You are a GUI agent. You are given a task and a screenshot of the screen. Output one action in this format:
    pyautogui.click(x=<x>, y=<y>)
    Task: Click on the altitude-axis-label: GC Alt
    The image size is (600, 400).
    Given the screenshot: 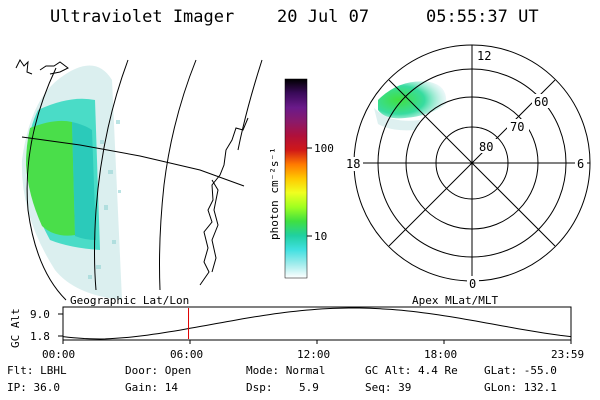 What is the action you would take?
    pyautogui.click(x=15, y=328)
    